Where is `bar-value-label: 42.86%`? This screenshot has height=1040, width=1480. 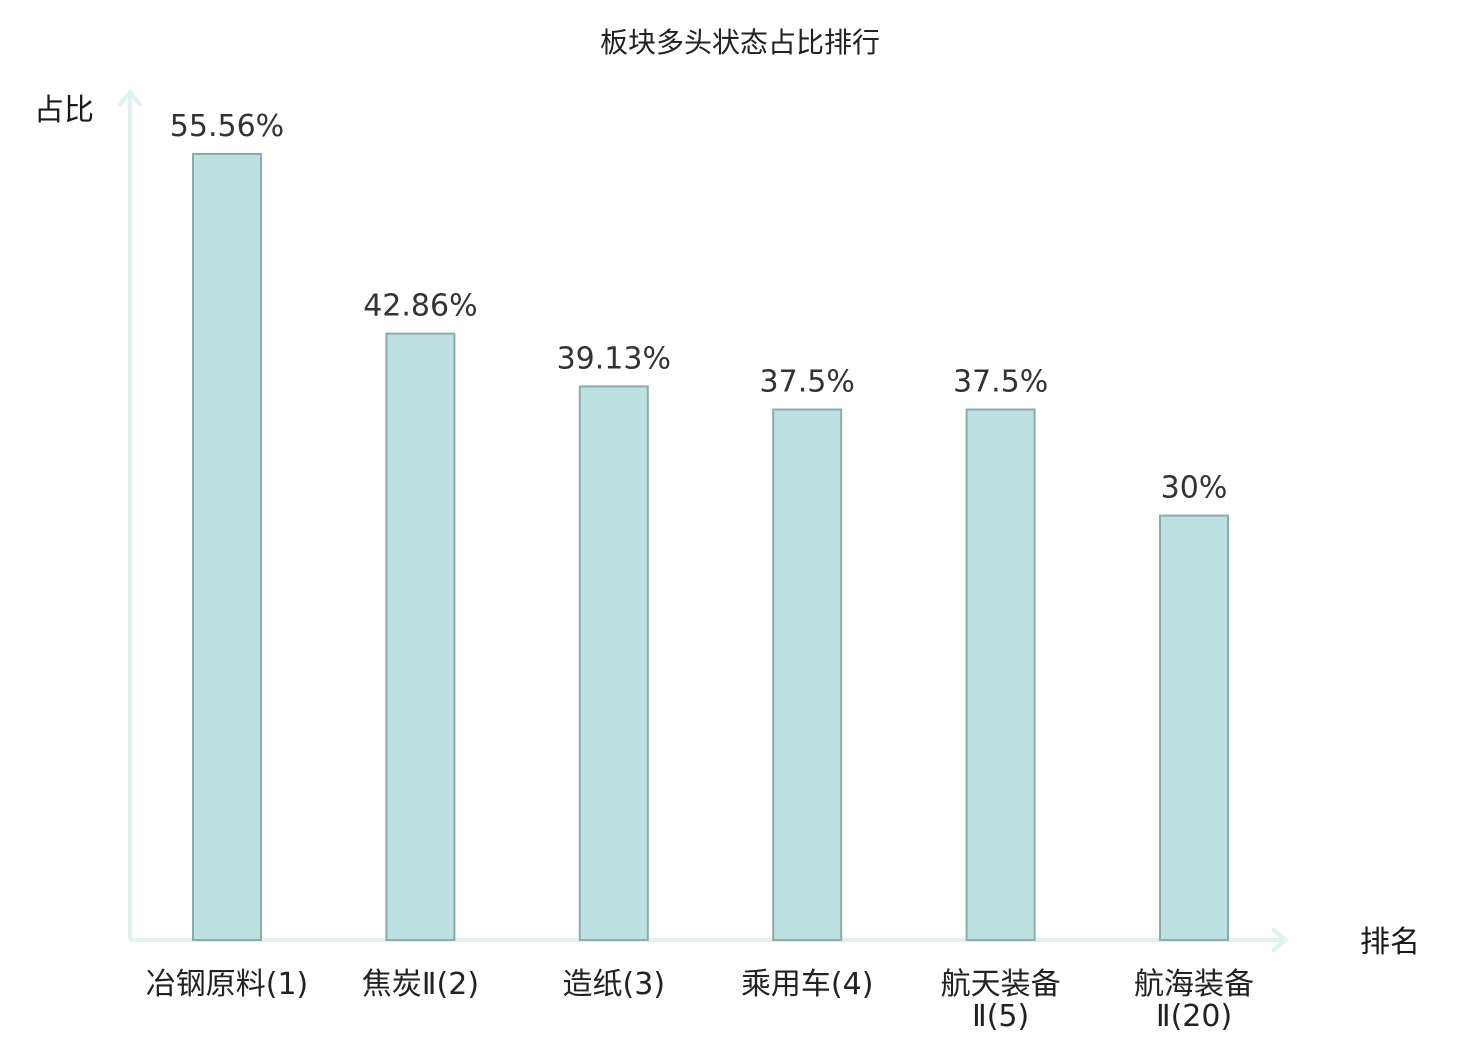
bar-value-label: 42.86% is located at coordinates (420, 306).